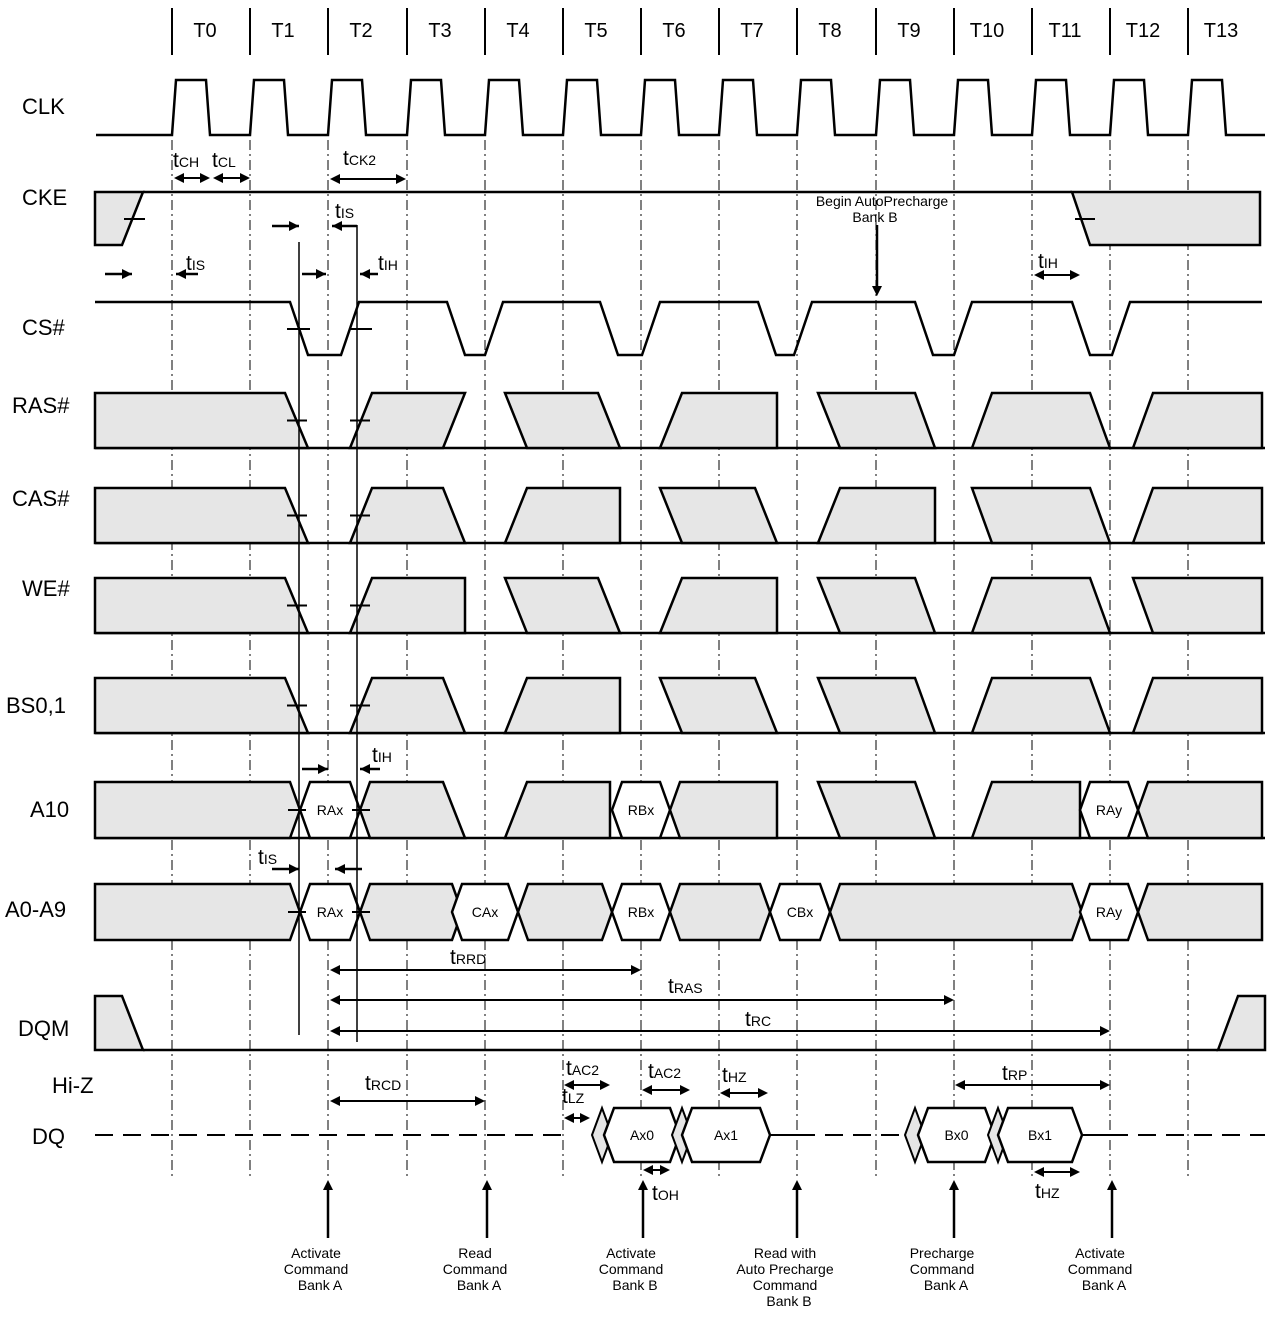 This screenshot has height=1318, width=1273. I want to click on timing-label-tis_b: tIS, so click(344, 211).